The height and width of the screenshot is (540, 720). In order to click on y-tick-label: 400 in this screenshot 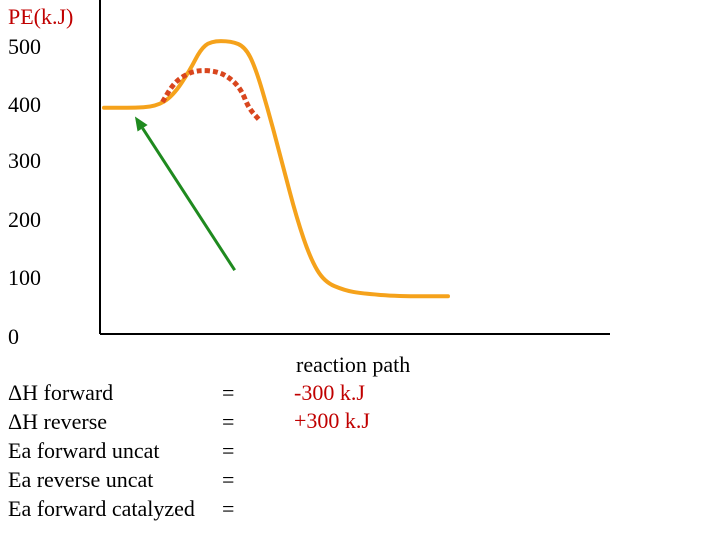, I will do `click(24, 104)`.